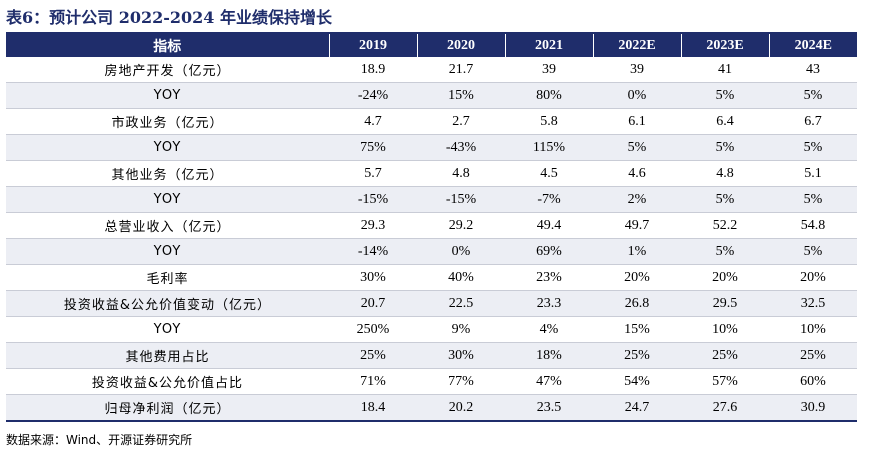 The image size is (870, 461). I want to click on table-row: 房地产开发（亿元） 18.9 21.7 39 39 41 43, so click(431, 70).